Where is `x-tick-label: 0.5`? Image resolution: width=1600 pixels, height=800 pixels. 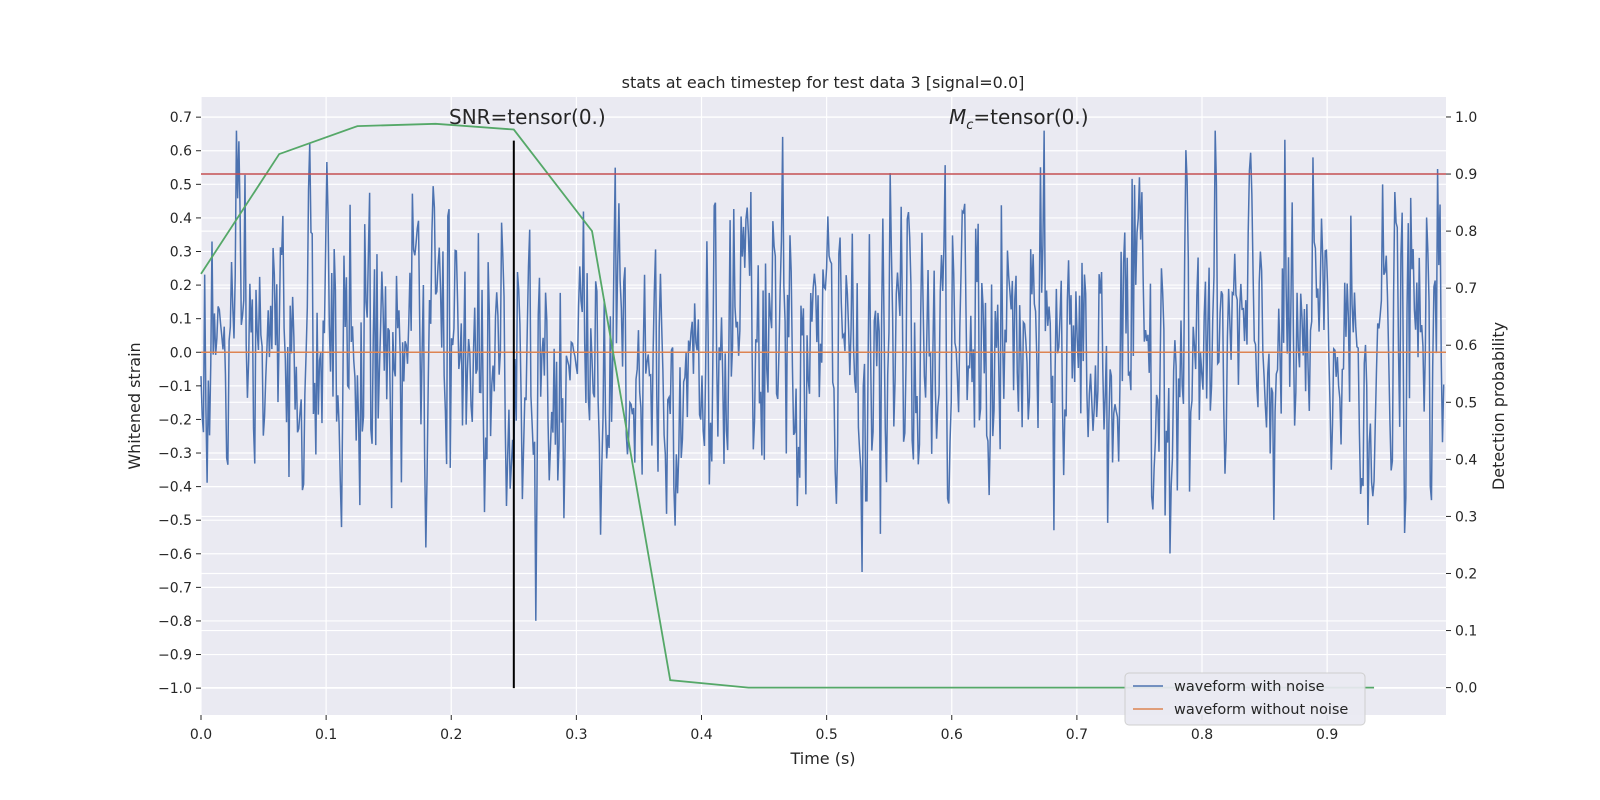
x-tick-label: 0.5 is located at coordinates (826, 735).